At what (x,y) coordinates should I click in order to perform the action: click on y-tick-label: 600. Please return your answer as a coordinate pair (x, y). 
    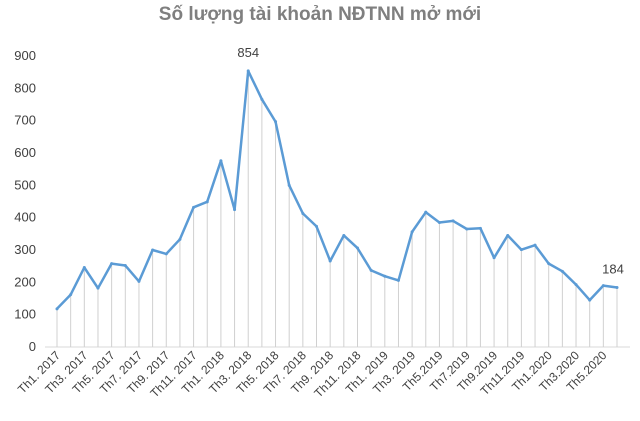
    Looking at the image, I should click on (25, 152).